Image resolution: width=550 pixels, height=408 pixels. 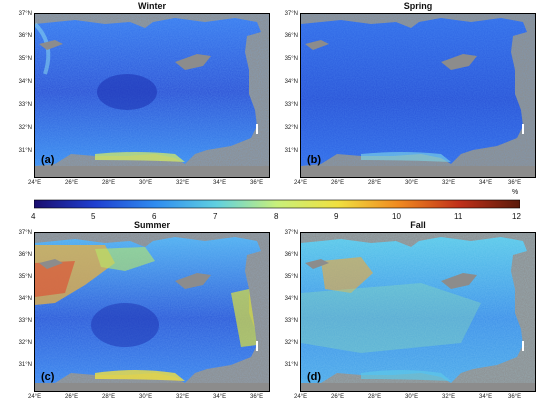 What do you see at coordinates (516, 216) in the screenshot?
I see `colorbar-tick: 12` at bounding box center [516, 216].